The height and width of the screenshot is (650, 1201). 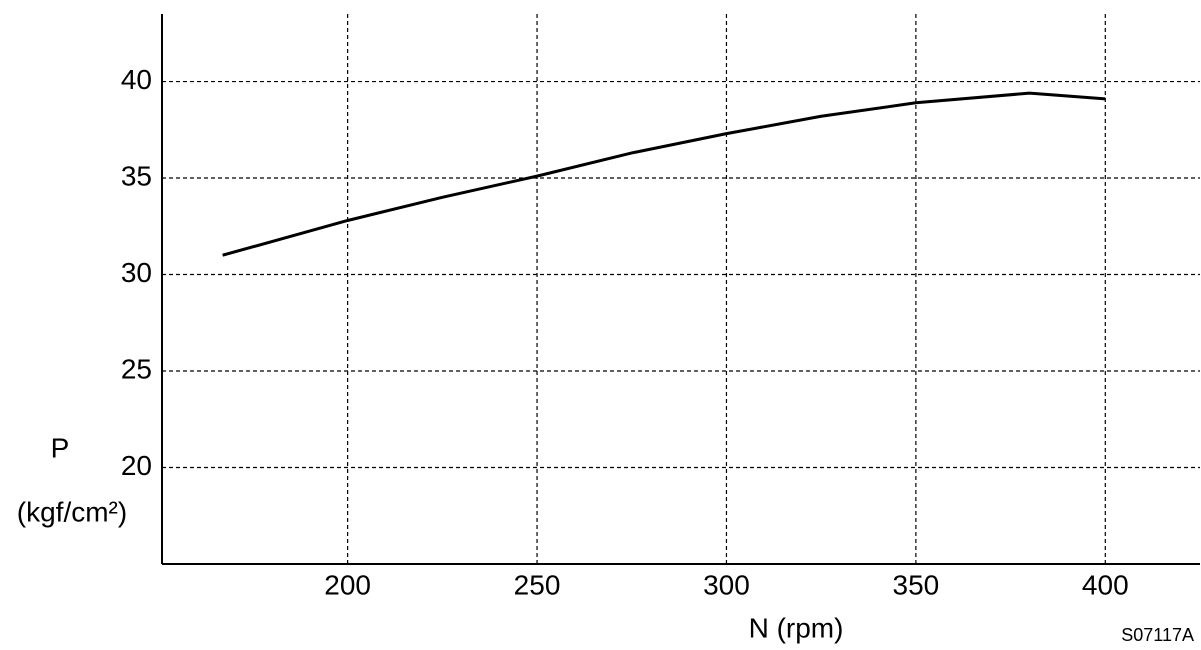 I want to click on y-tick-label: 35, so click(x=136, y=175).